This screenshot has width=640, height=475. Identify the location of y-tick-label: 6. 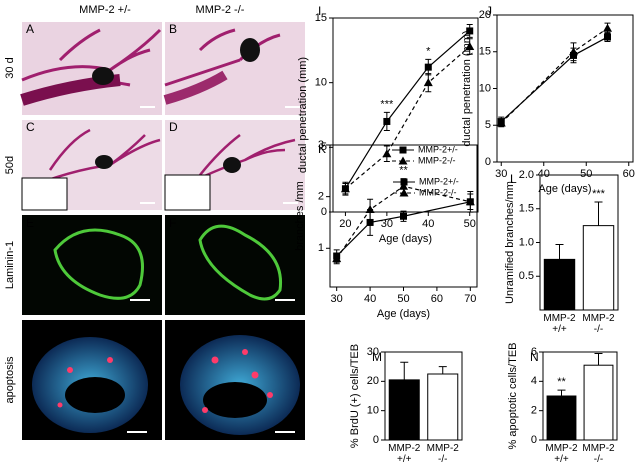
(534, 352).